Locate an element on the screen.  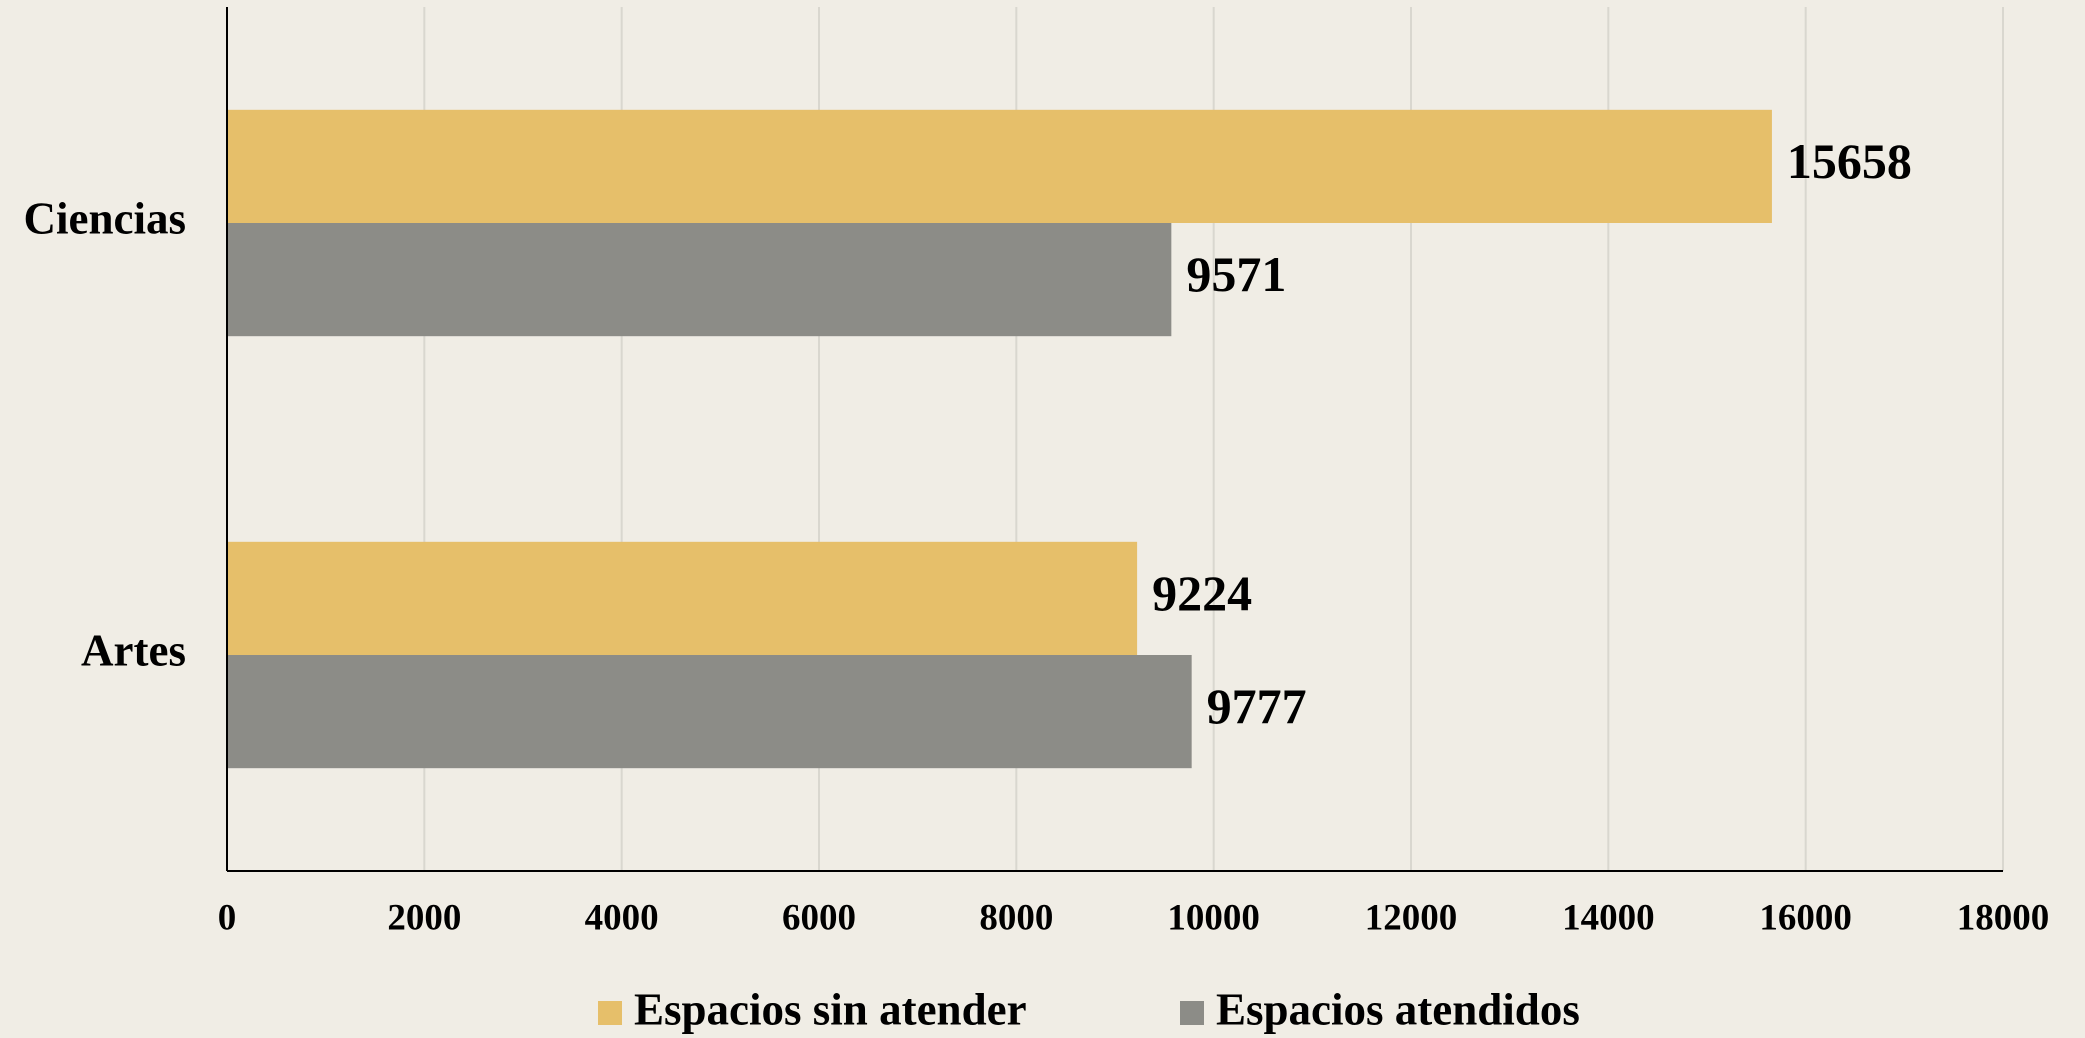
x-tick-label: 0 is located at coordinates (227, 917).